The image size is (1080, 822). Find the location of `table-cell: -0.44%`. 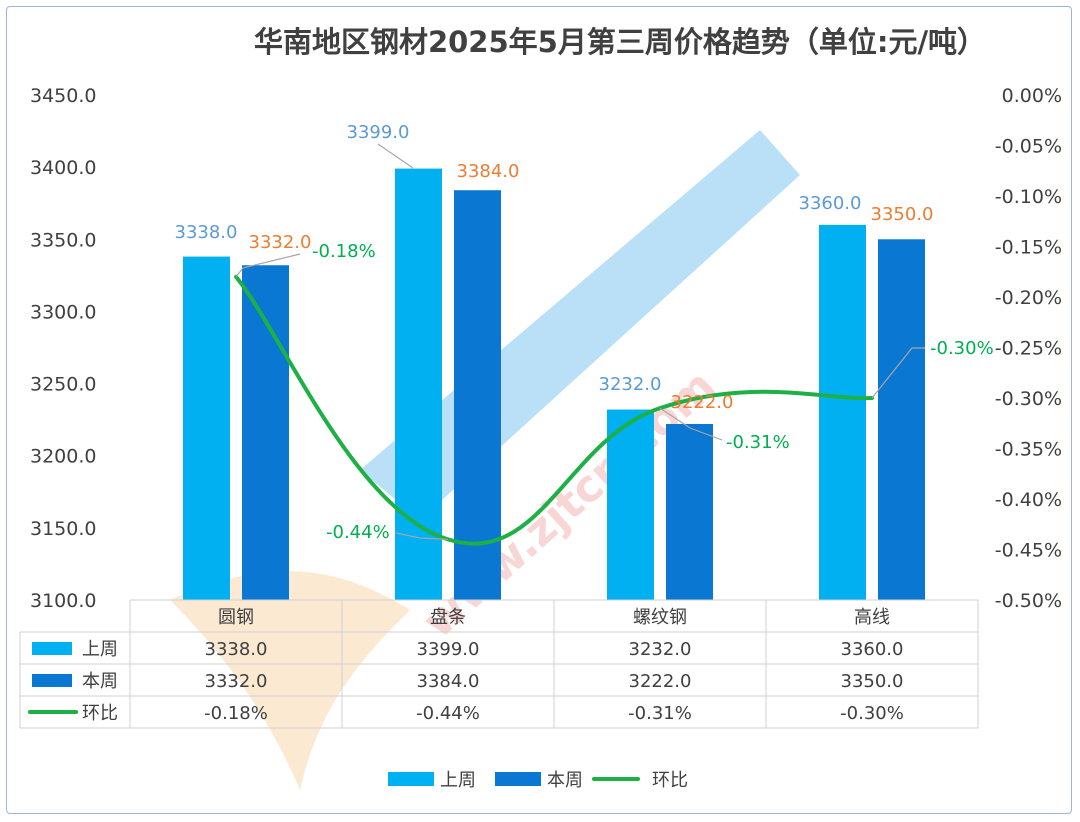

table-cell: -0.44% is located at coordinates (448, 713).